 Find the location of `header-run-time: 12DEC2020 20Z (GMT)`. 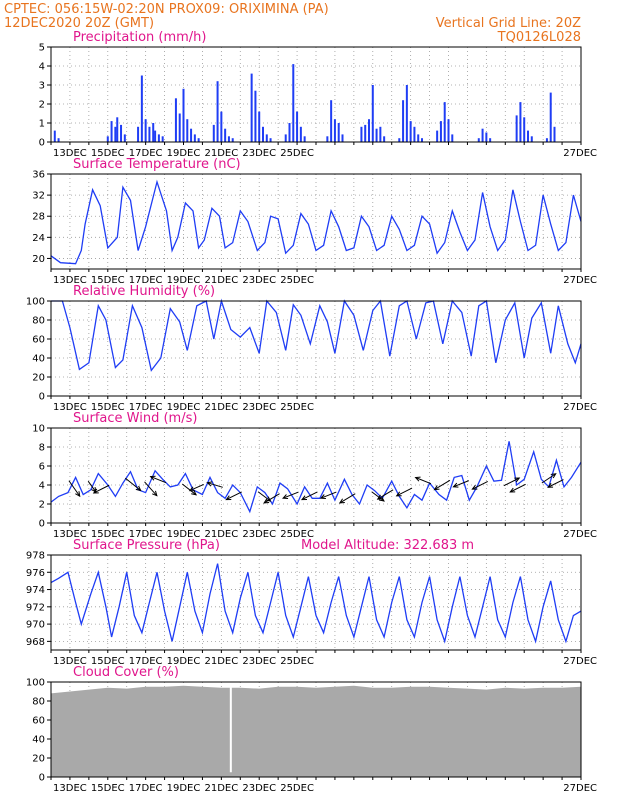

header-run-time: 12DEC2020 20Z (GMT) is located at coordinates (79, 23).